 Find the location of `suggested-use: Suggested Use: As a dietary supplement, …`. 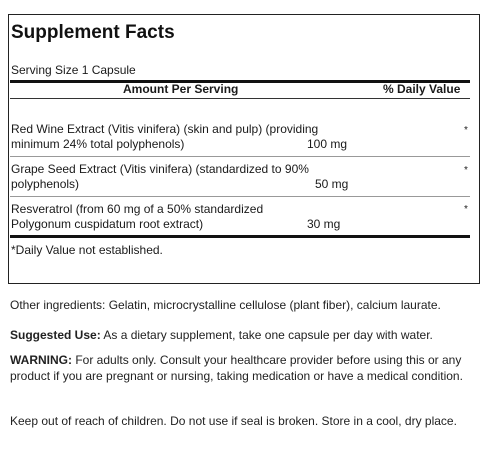

suggested-use: Suggested Use: As a dietary supplement, … is located at coordinates (250, 335).